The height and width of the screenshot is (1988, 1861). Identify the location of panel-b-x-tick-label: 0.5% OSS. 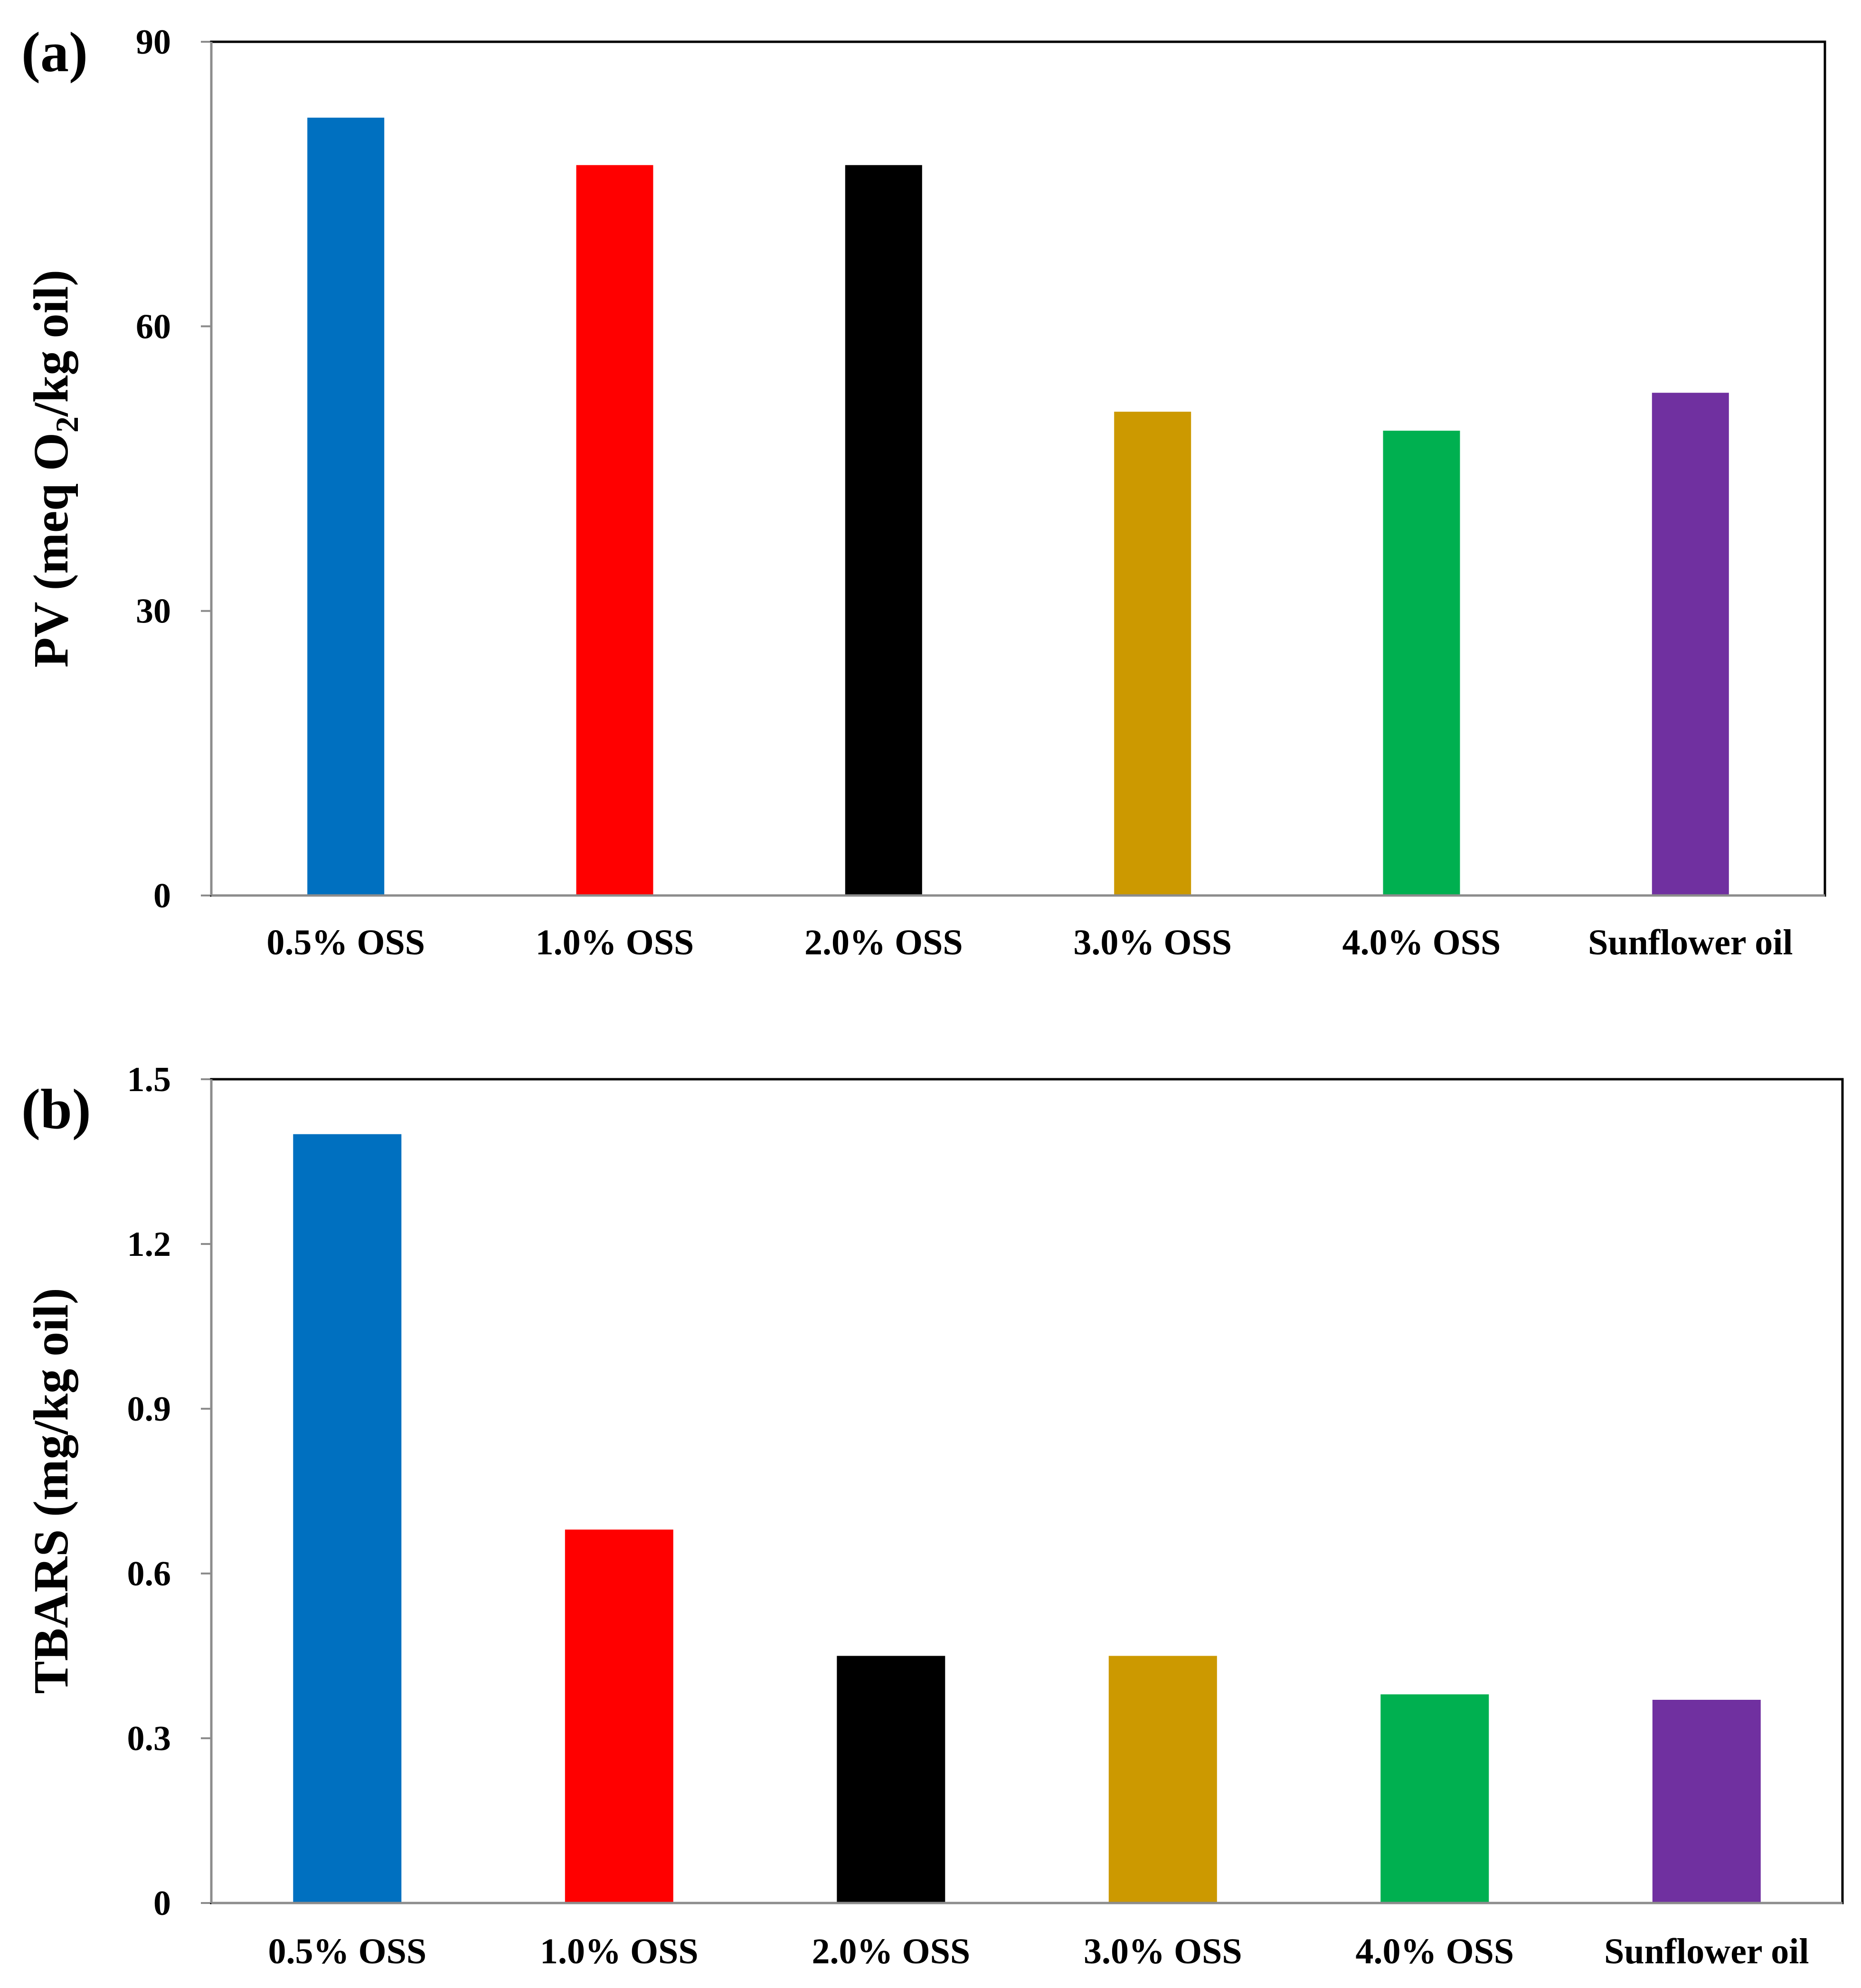
(347, 1951).